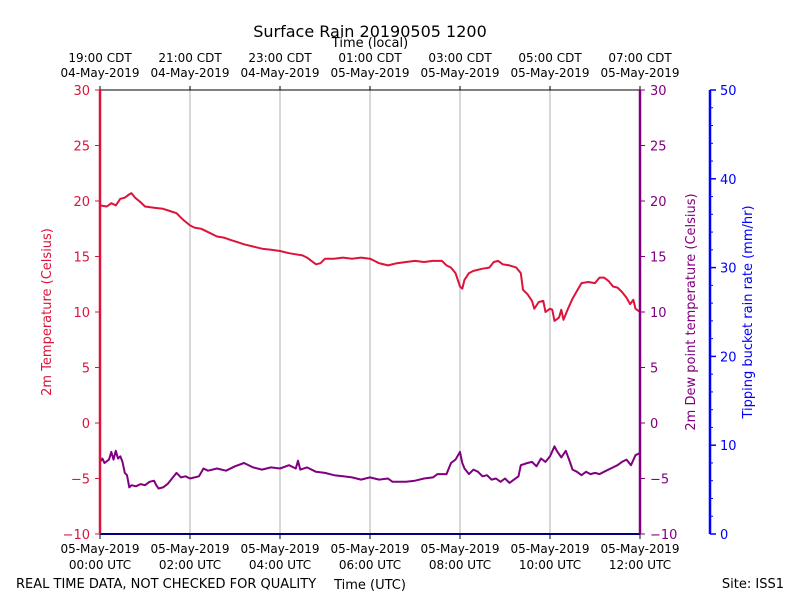 The height and width of the screenshot is (600, 800). Describe the element at coordinates (369, 585) in the screenshot. I see `bottom-axis-label: Time (UTC)` at that location.